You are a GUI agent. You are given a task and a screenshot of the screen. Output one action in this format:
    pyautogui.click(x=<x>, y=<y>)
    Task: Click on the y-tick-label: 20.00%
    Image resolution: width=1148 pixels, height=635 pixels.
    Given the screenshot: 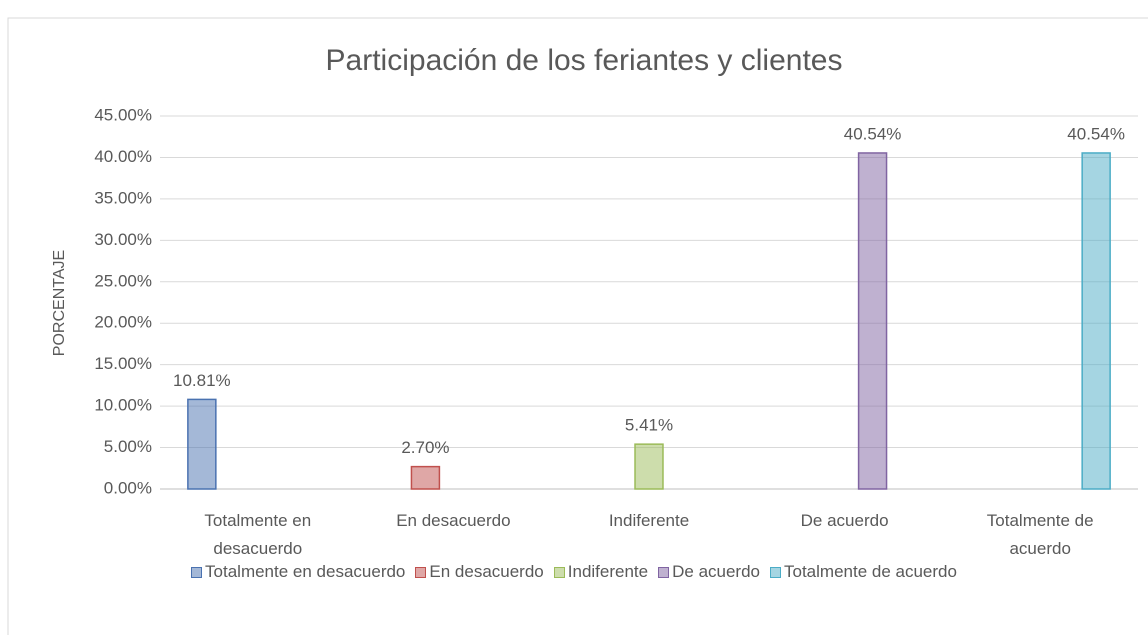 What is the action you would take?
    pyautogui.click(x=123, y=322)
    